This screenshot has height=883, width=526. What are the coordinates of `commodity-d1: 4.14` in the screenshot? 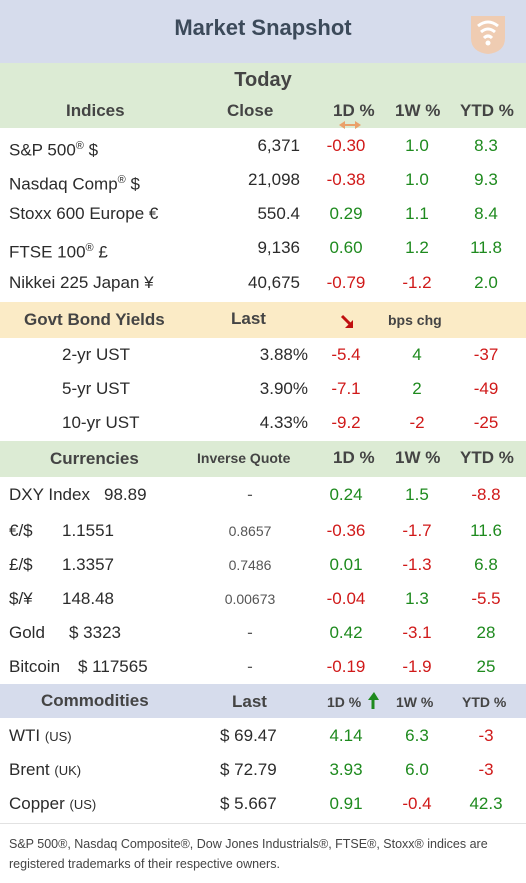 It's located at (346, 735).